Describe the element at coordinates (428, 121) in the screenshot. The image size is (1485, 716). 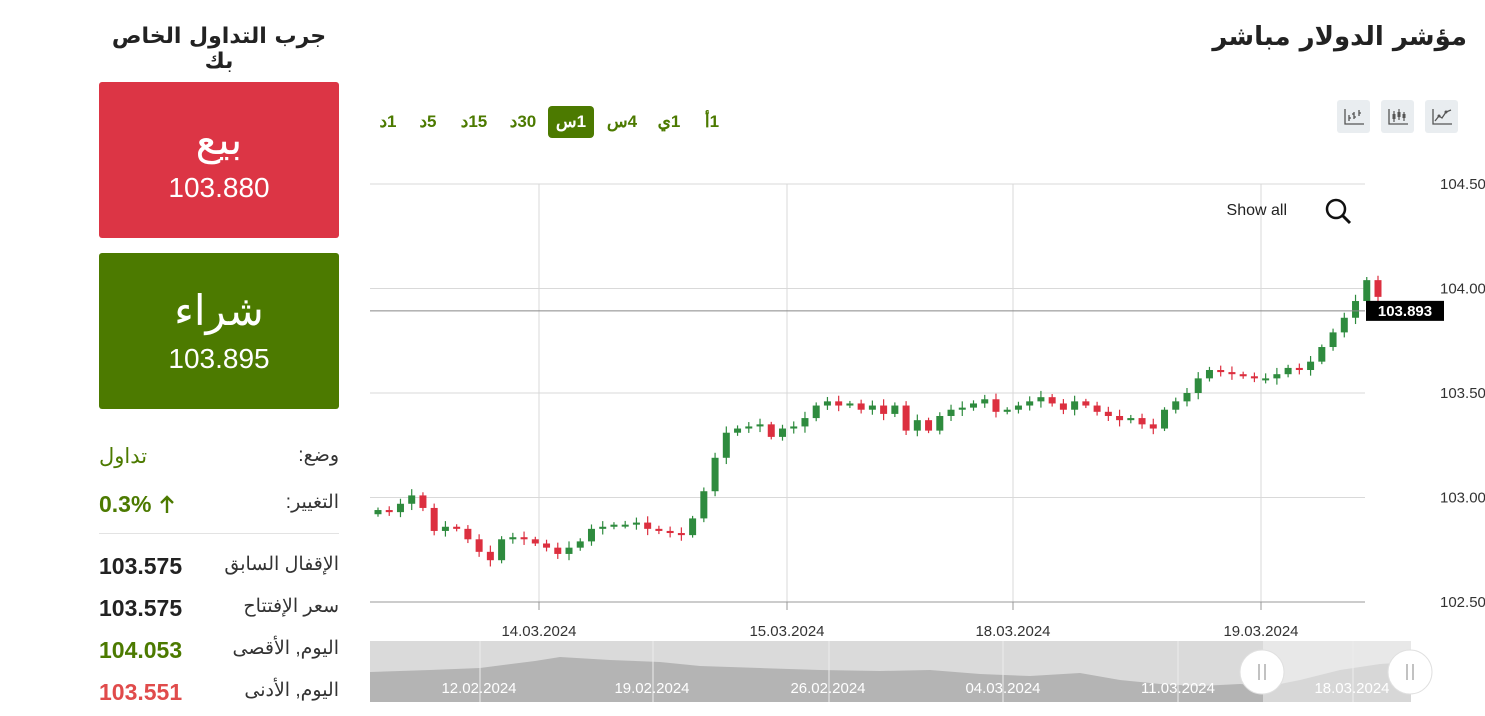
I see `timeframe-5min: 5د` at that location.